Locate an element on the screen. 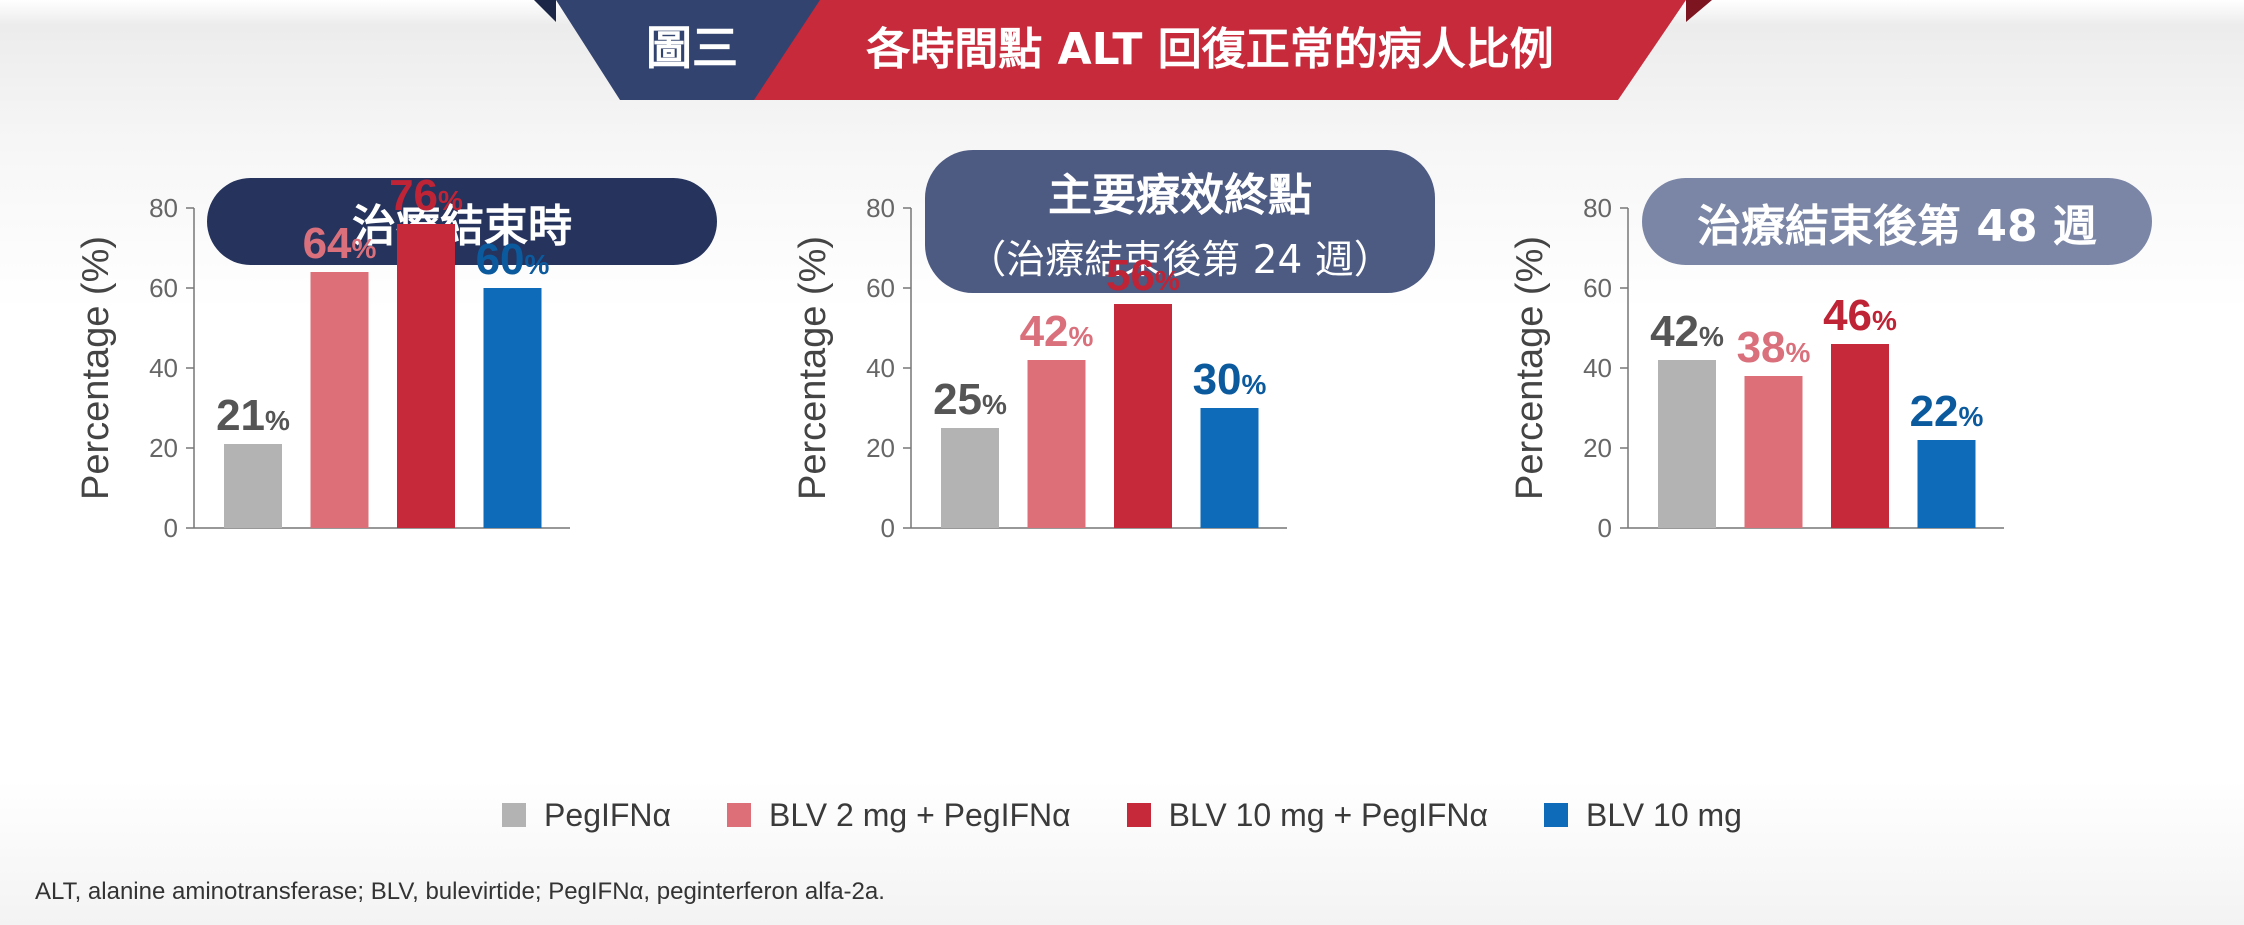 Image resolution: width=2244 pixels, height=925 pixels. data-label-pegifn: 25% is located at coordinates (970, 399).